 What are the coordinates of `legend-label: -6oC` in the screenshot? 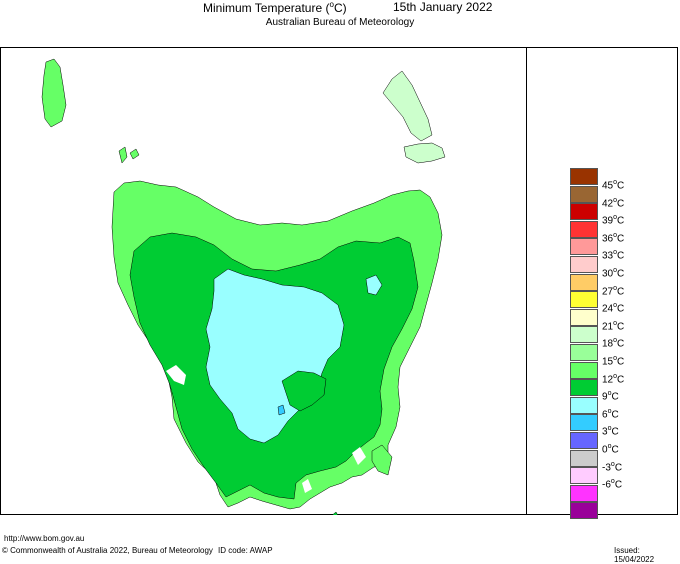 It's located at (612, 484).